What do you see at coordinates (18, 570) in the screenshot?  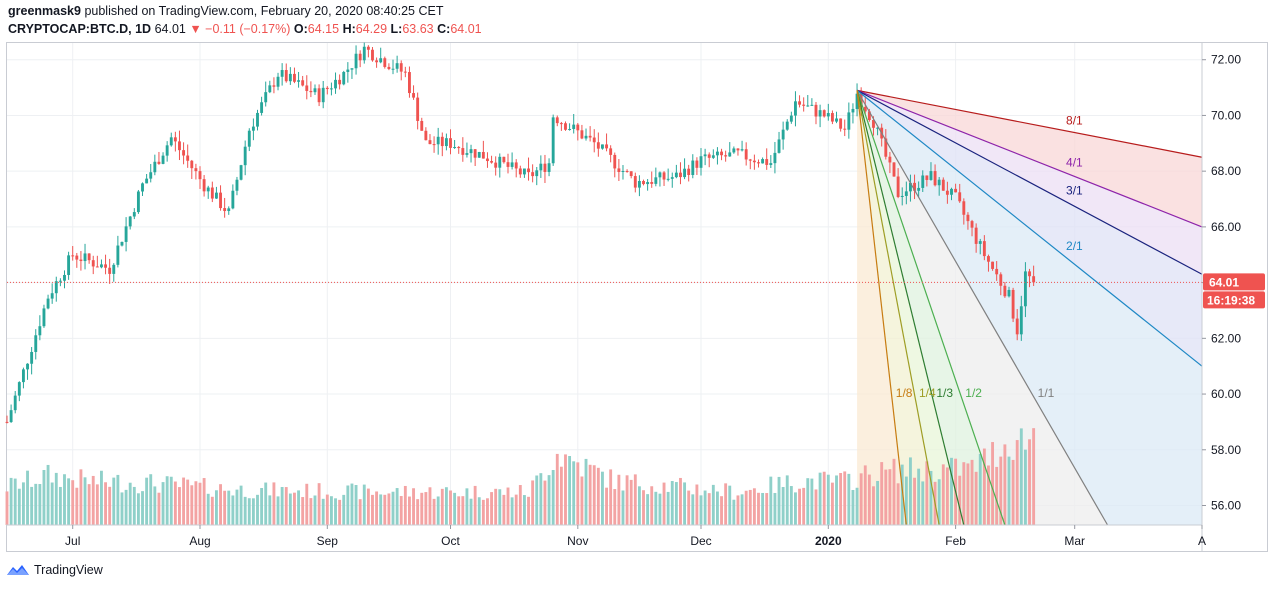 I see `tradingview-logo-icon` at bounding box center [18, 570].